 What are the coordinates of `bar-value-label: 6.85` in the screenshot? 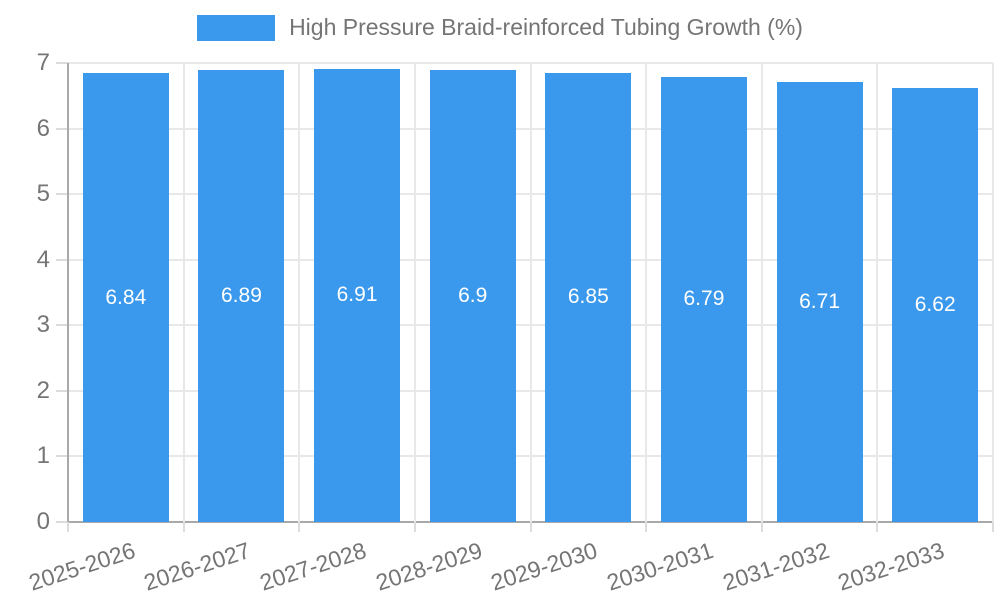 It's located at (588, 297).